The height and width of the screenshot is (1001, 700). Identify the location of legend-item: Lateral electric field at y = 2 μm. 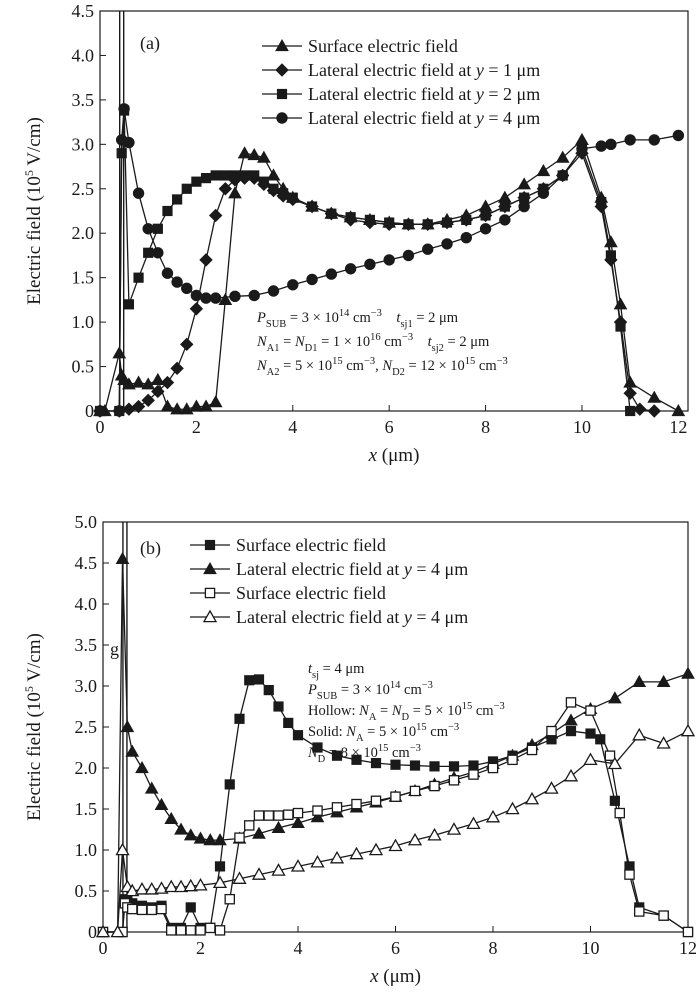
(401, 94).